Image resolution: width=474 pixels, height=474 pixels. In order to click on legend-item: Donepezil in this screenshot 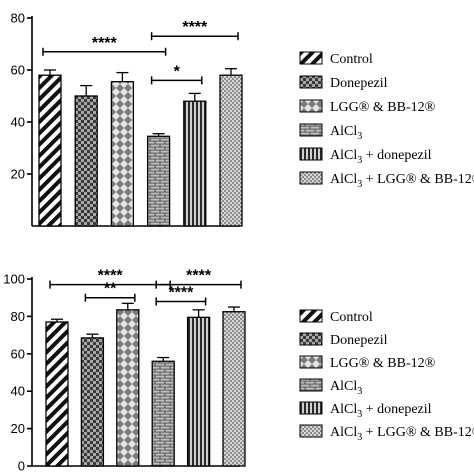, I will do `click(343, 340)`.